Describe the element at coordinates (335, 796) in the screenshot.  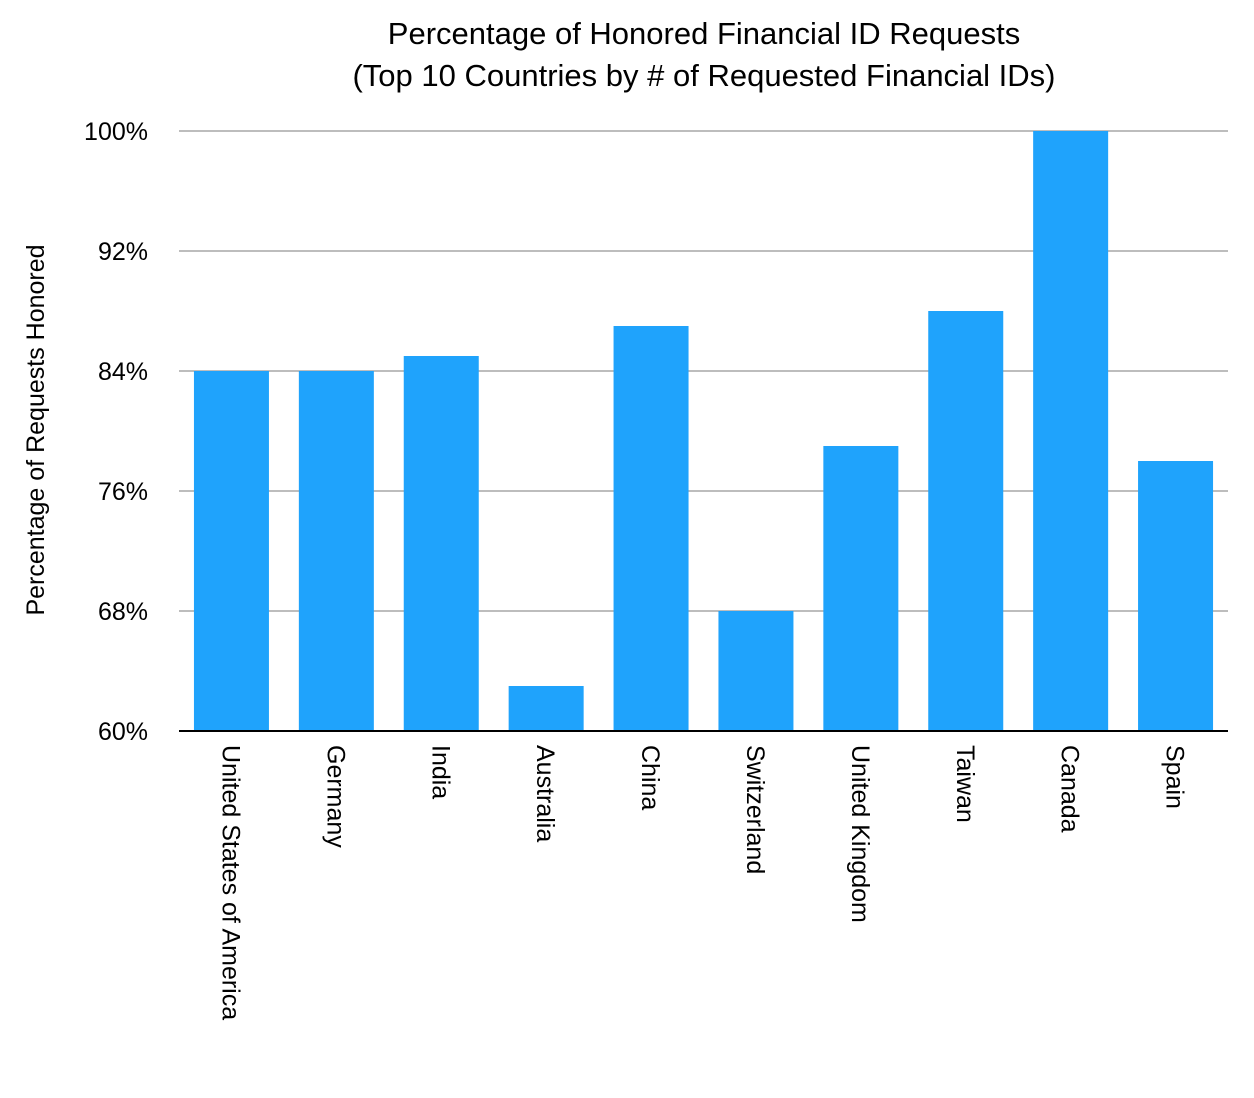
I see `x-category-label: Germany` at that location.